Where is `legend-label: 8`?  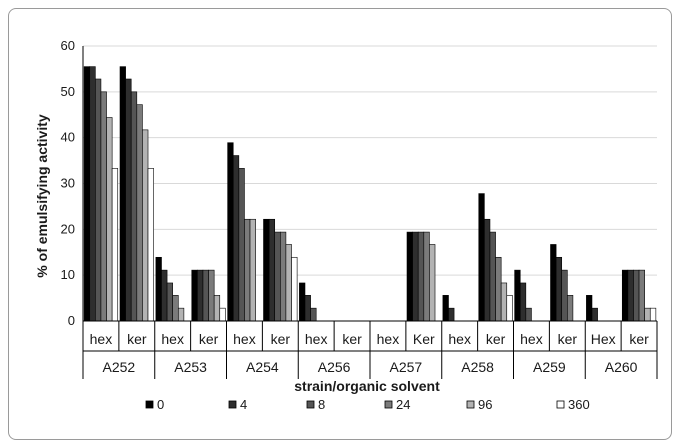
legend-label: 8 is located at coordinates (321, 404).